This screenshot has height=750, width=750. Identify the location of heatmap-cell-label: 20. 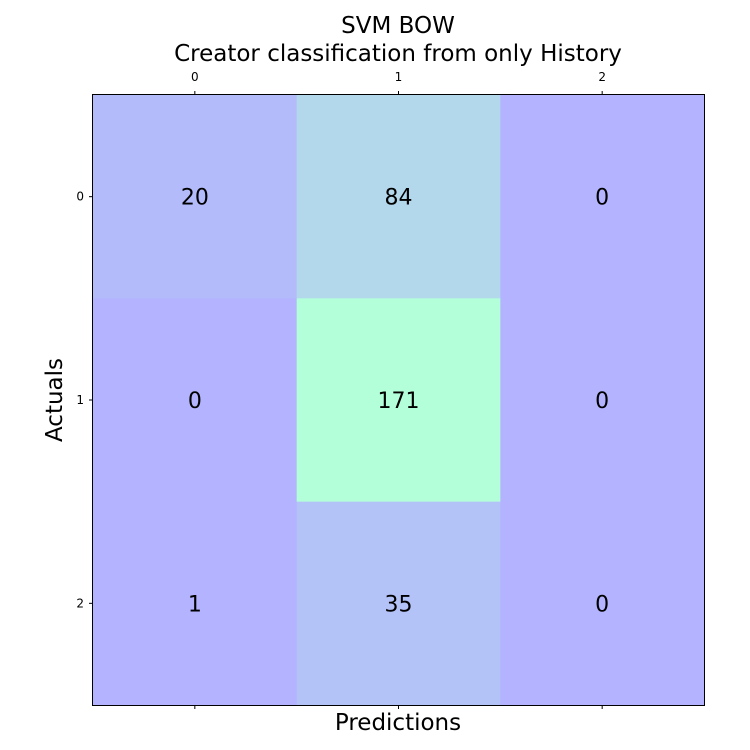
(195, 198).